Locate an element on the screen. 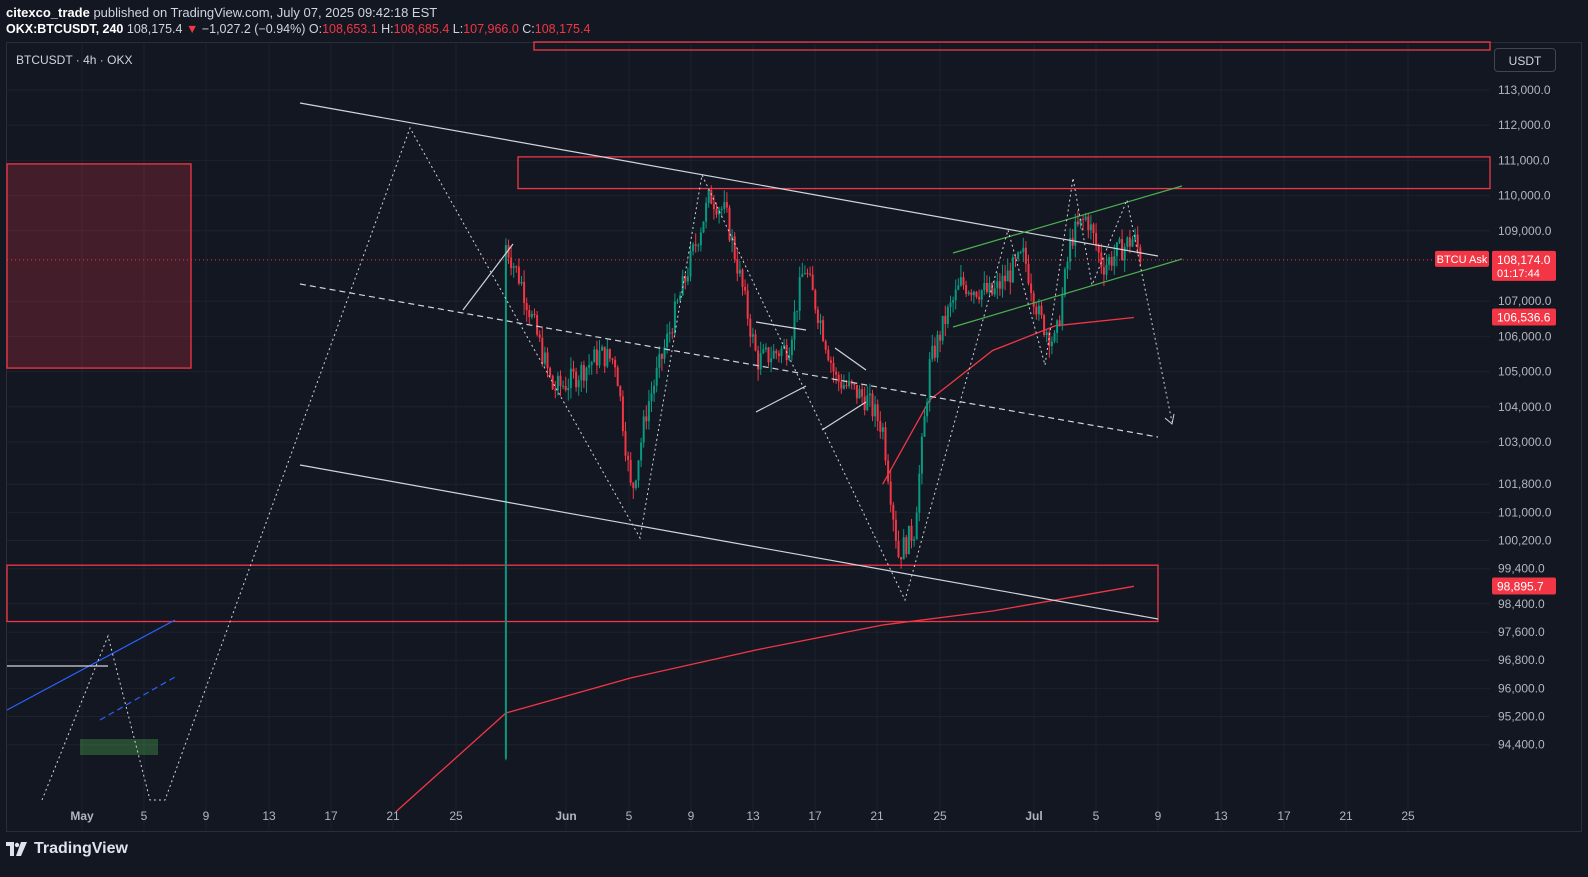 The width and height of the screenshot is (1588, 877). time-tick-label: Jul is located at coordinates (1033, 816).